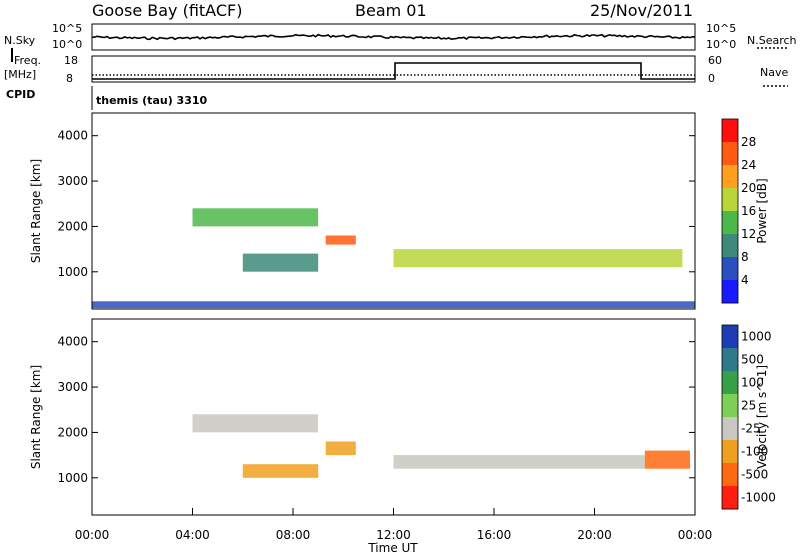  I want to click on freq-panel: Freq. [MHz] 18 8 60 0 Nave, so click(396, 70).